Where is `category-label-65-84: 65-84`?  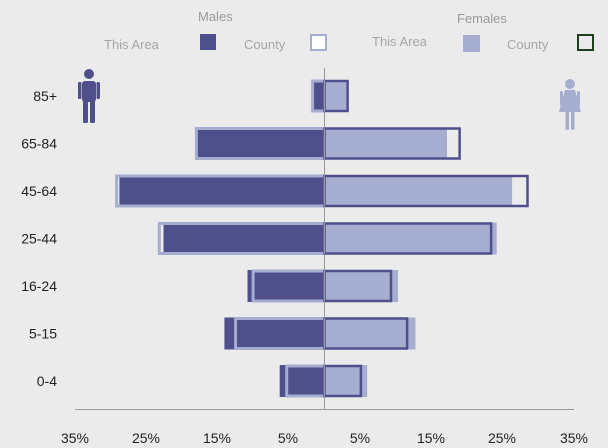
category-label-65-84: 65-84 is located at coordinates (39, 144).